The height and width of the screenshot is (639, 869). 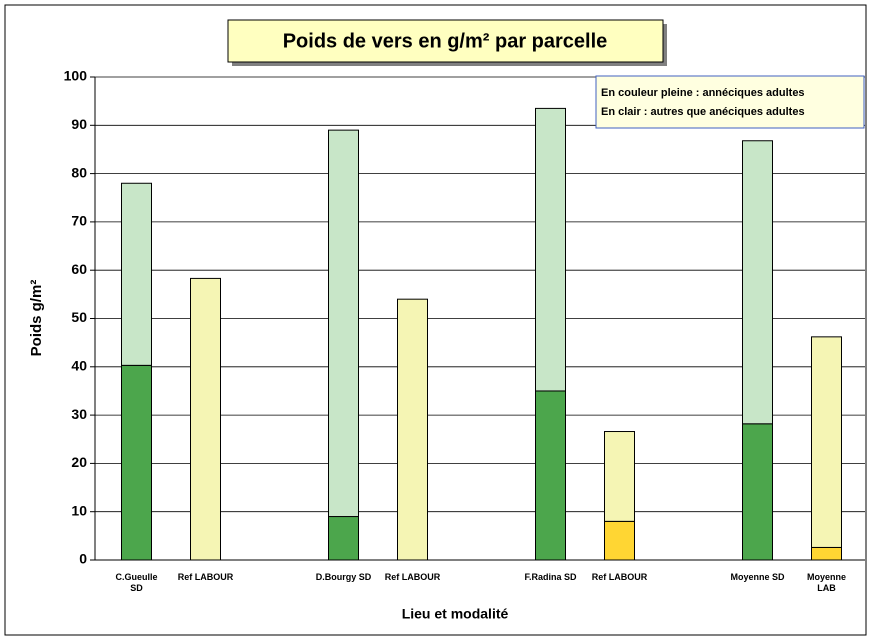 What do you see at coordinates (79, 172) in the screenshot?
I see `y-tick-label: 80` at bounding box center [79, 172].